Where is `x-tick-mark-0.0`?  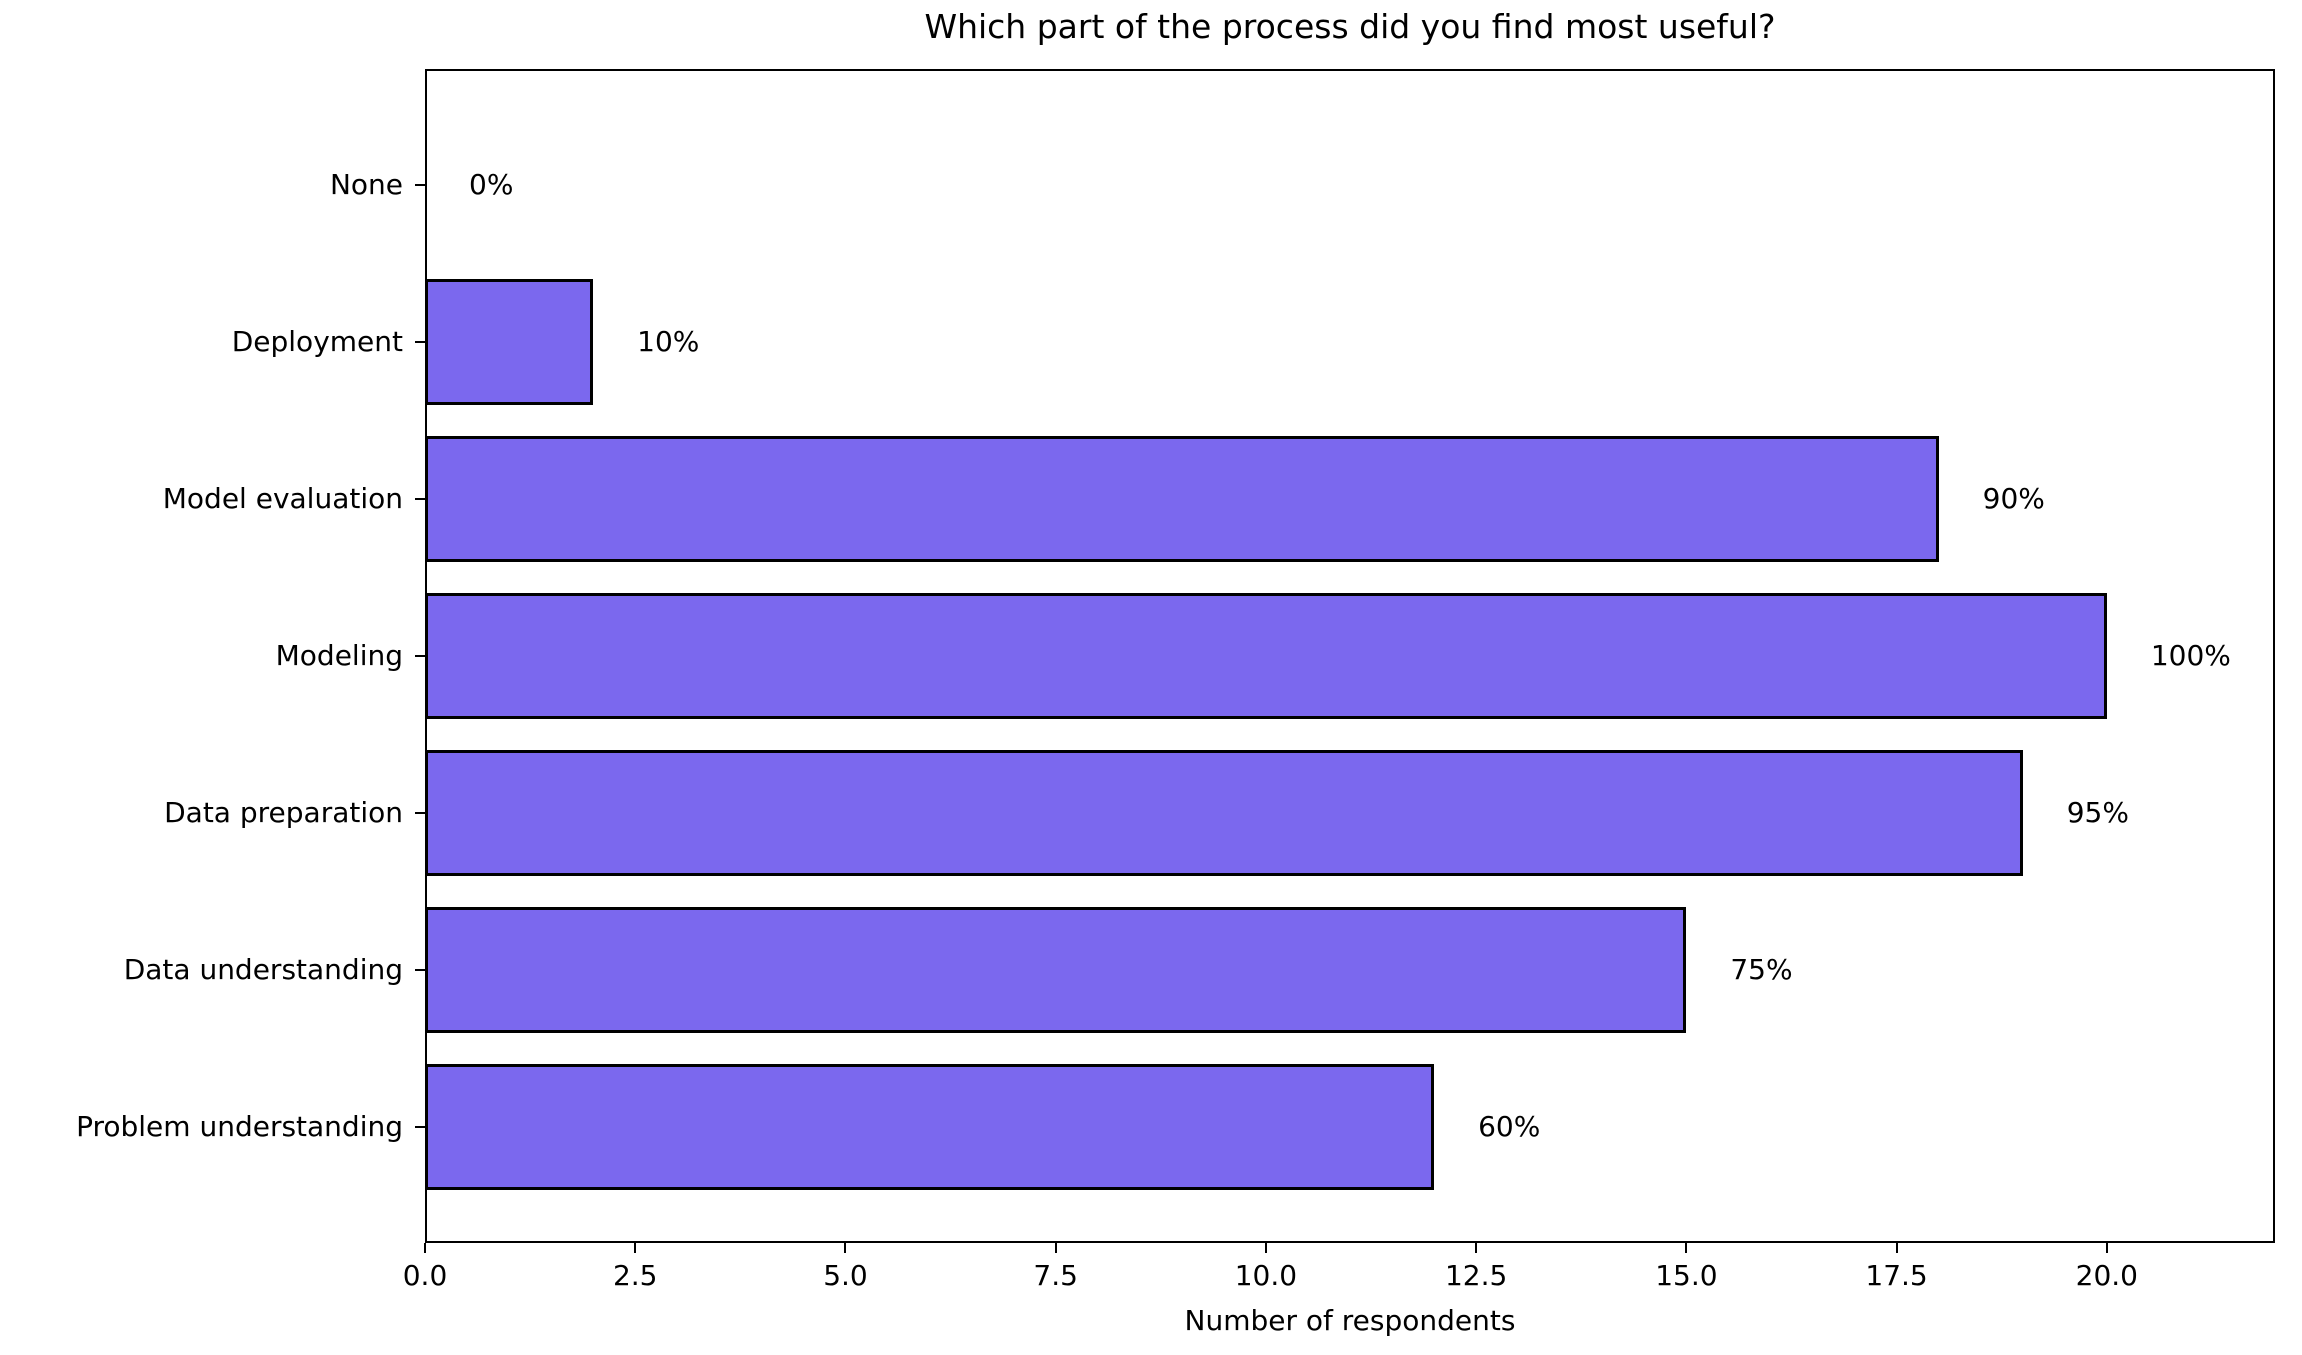 x-tick-mark-0.0 is located at coordinates (425, 1248).